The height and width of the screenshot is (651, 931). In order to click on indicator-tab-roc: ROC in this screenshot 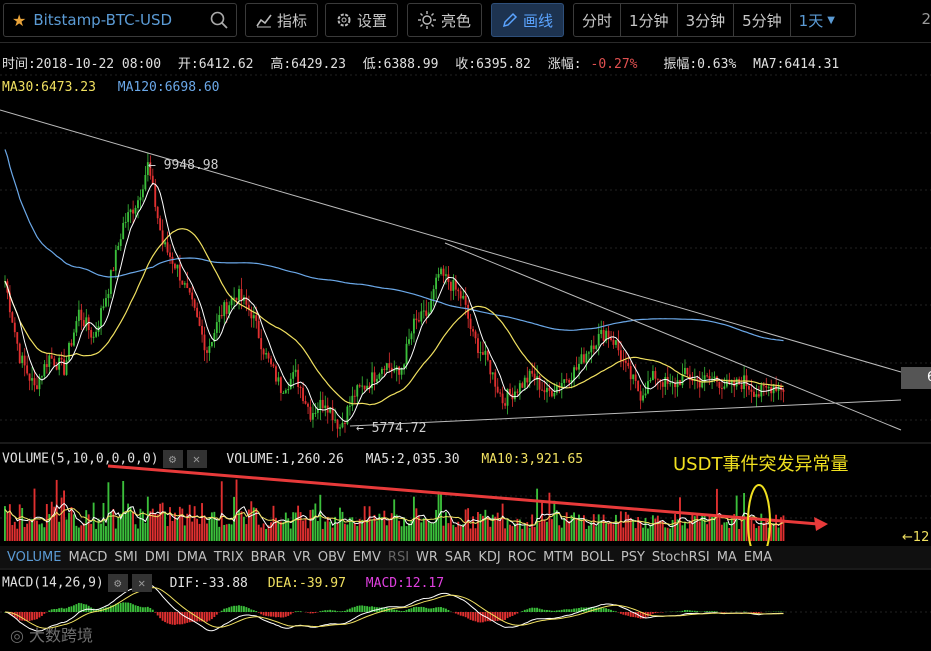, I will do `click(522, 557)`.